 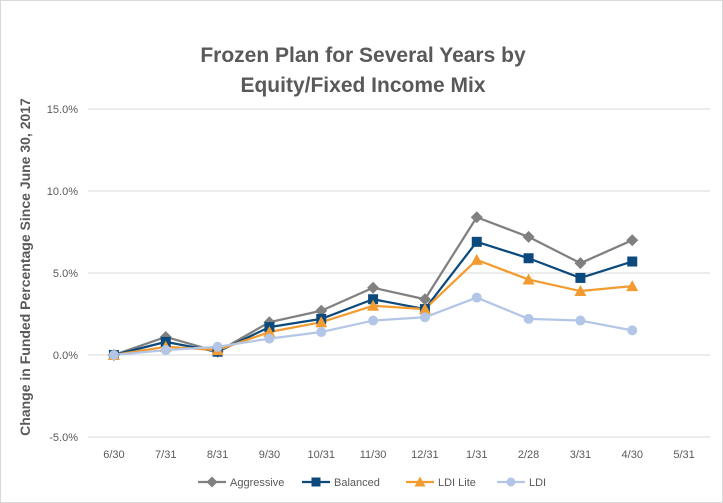 I want to click on x-tick-label: 1/31, so click(x=476, y=455).